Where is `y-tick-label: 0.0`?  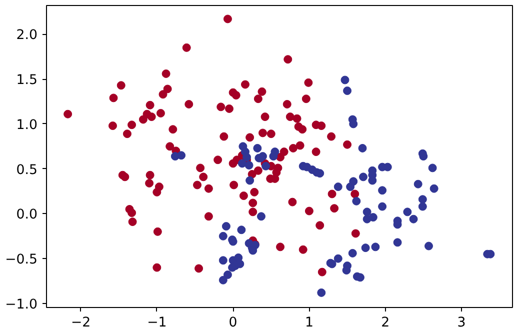
y-tick-label: 0.0 is located at coordinates (27, 215).